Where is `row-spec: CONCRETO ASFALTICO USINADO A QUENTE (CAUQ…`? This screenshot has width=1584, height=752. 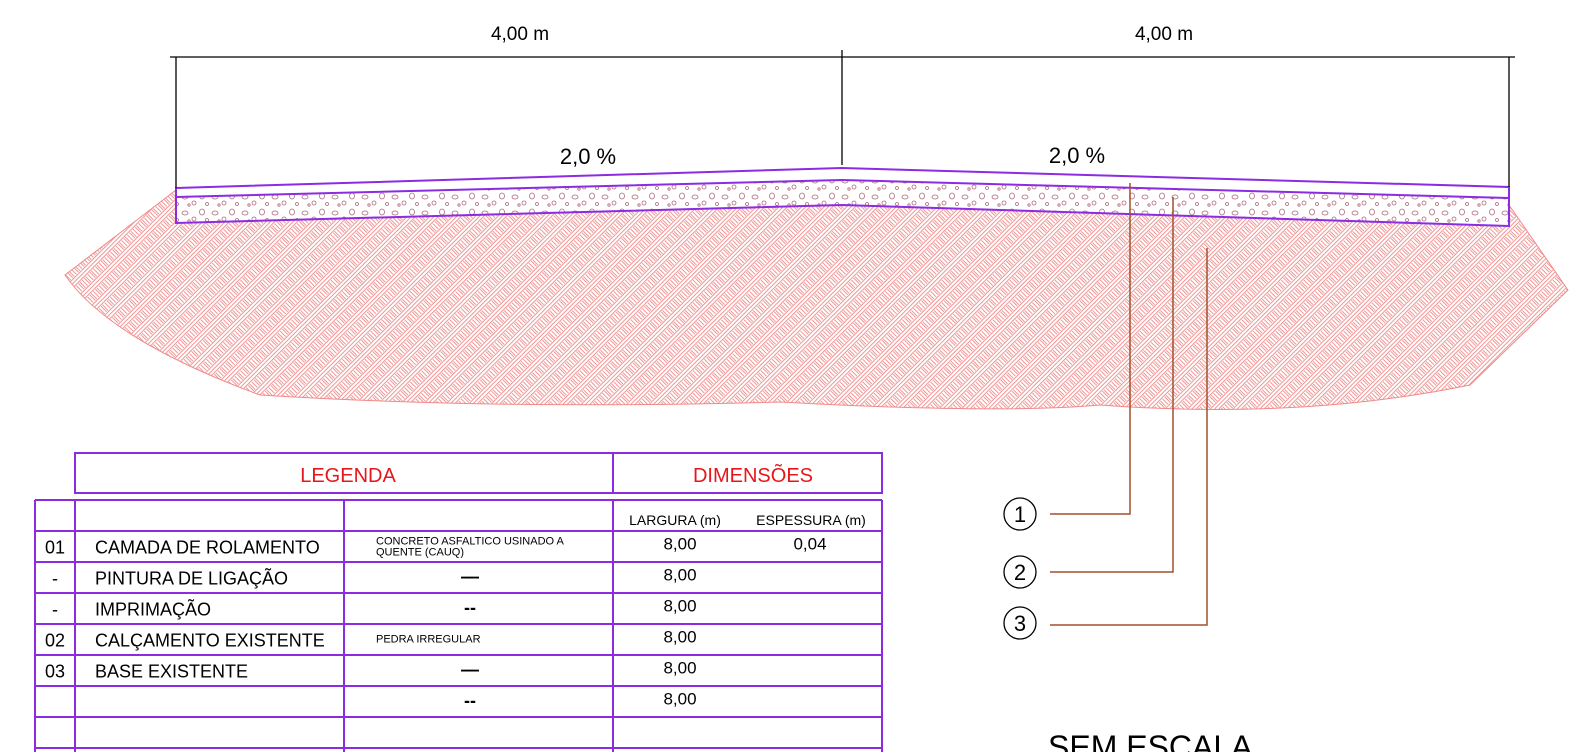 row-spec: CONCRETO ASFALTICO USINADO A QUENTE (CAUQ… is located at coordinates (470, 547).